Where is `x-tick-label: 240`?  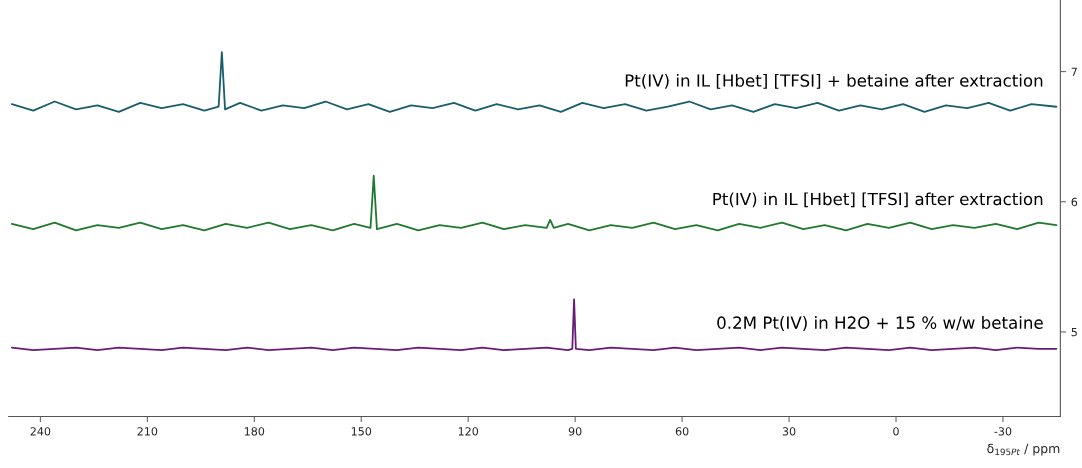 x-tick-label: 240 is located at coordinates (40, 431).